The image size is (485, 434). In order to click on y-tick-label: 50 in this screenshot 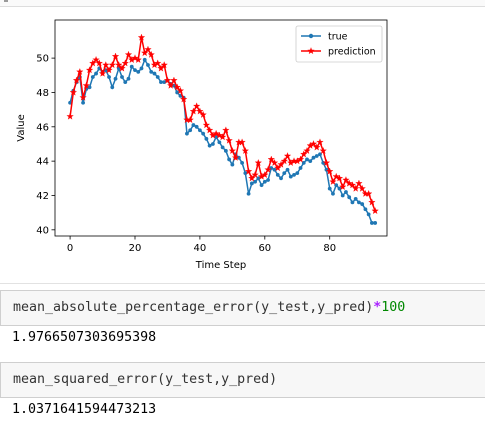, I will do `click(42, 59)`.